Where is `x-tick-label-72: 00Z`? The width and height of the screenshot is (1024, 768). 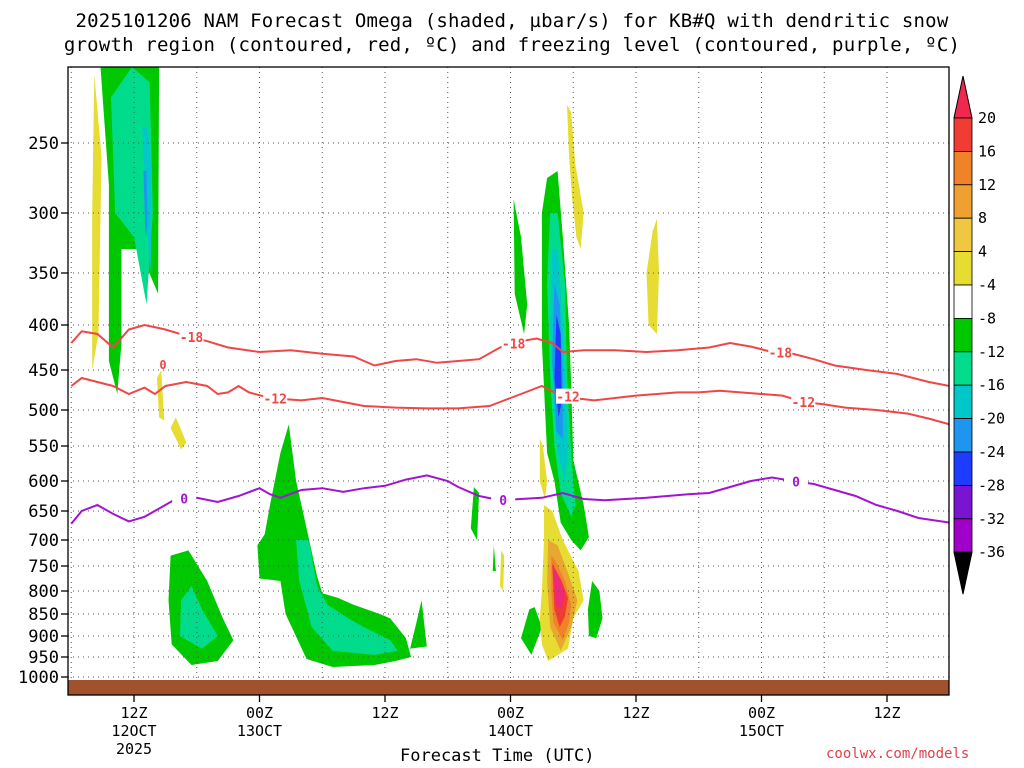 x-tick-label-72: 00Z is located at coordinates (761, 713).